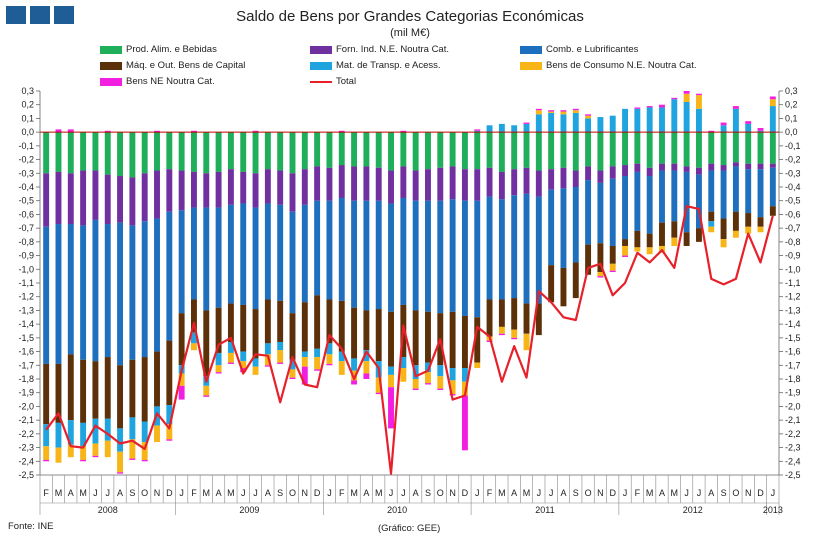 Image resolution: width=820 pixels, height=539 pixels. Describe the element at coordinates (346, 81) in the screenshot. I see `legend-label: Total` at that location.